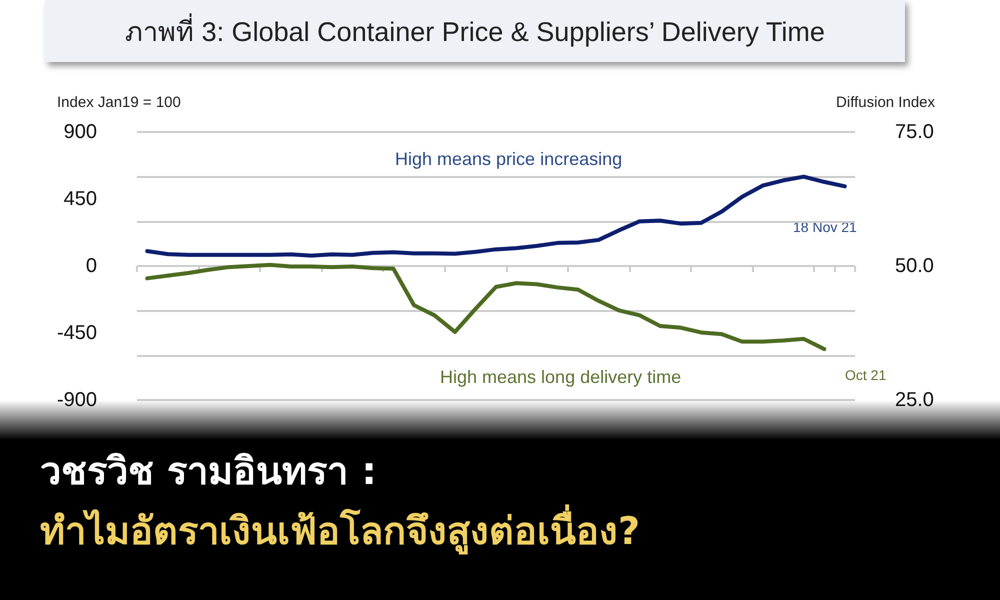 This screenshot has width=1000, height=600. Describe the element at coordinates (914, 266) in the screenshot. I see `y2-tick-label: 50.0` at that location.